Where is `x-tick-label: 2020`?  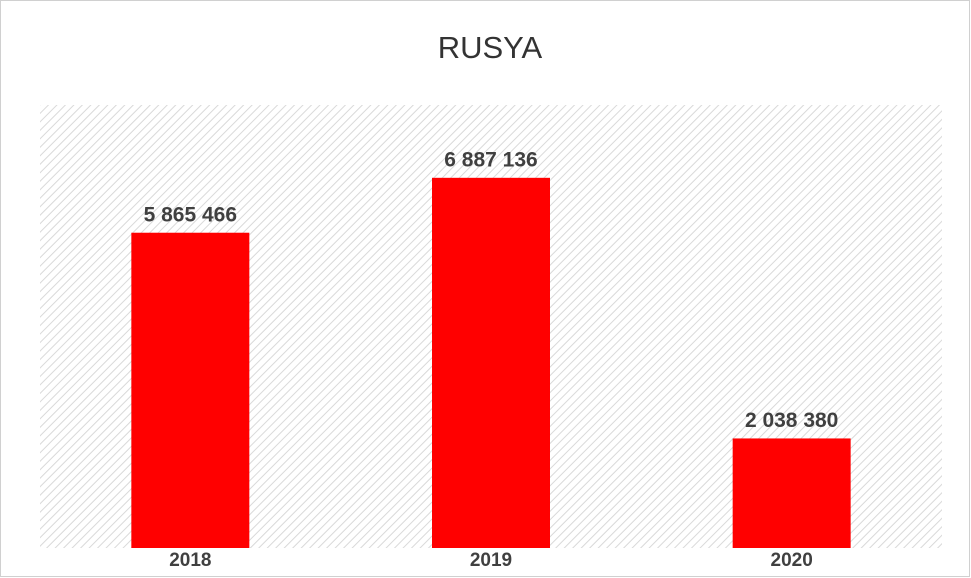 x-tick-label: 2020 is located at coordinates (792, 560).